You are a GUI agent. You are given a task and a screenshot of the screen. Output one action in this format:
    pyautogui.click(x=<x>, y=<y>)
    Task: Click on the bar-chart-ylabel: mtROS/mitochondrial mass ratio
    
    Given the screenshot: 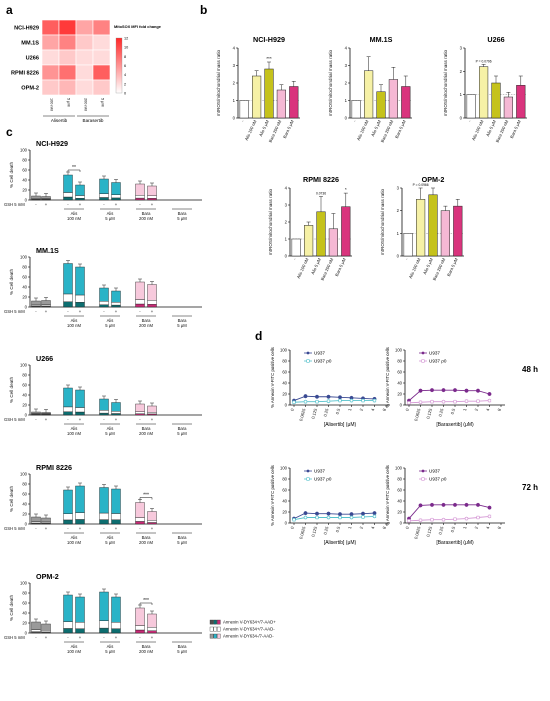 What is the action you would take?
    pyautogui.click(x=382, y=221)
    